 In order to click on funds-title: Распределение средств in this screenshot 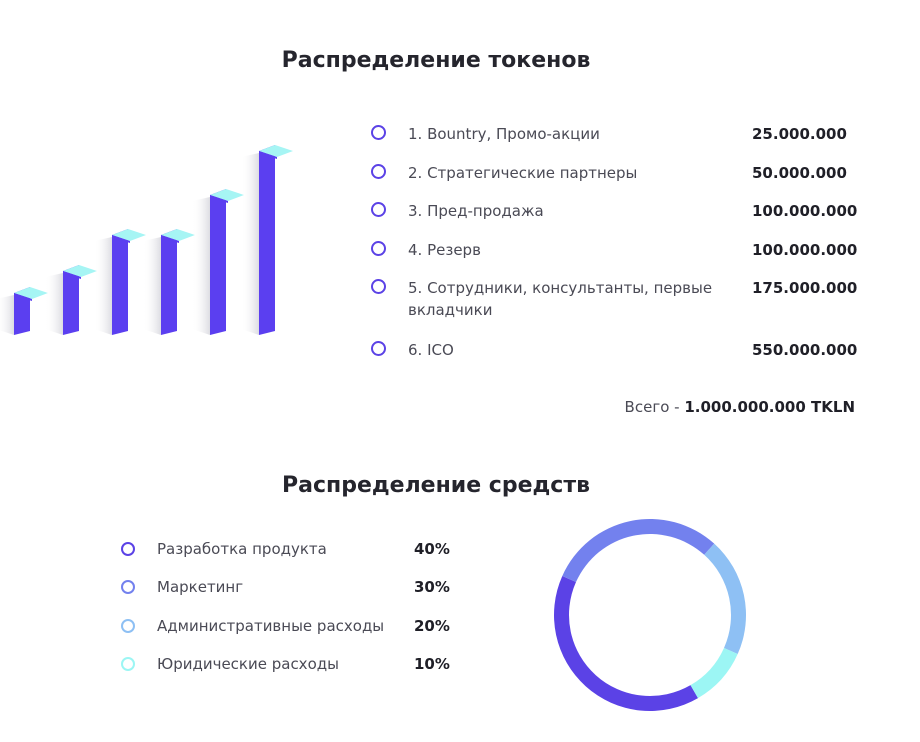, I will do `click(436, 485)`.